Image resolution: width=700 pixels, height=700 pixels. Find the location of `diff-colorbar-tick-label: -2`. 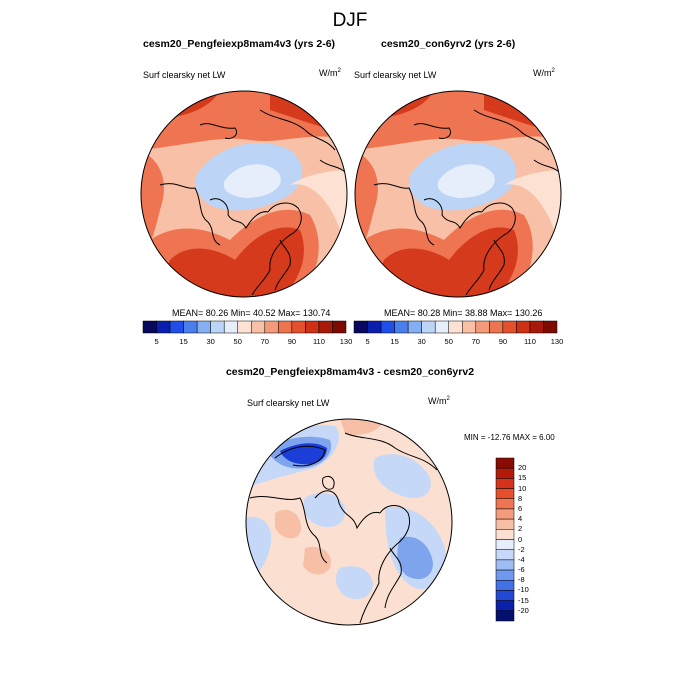

diff-colorbar-tick-label: -2 is located at coordinates (521, 549).